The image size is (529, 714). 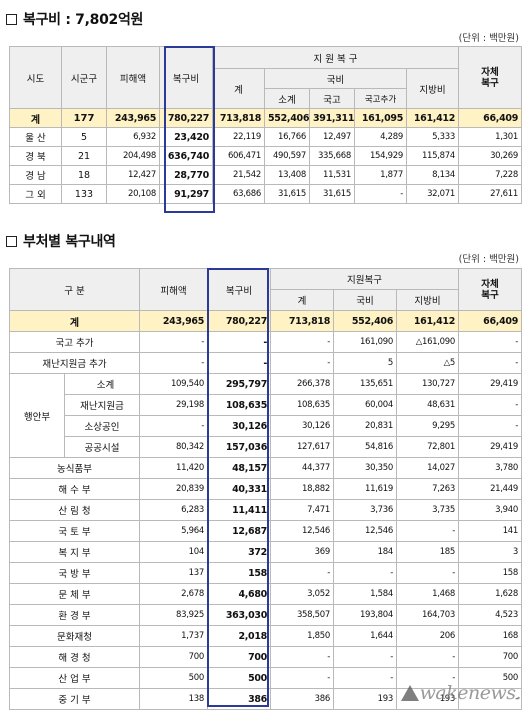 What do you see at coordinates (461, 693) in the screenshot?
I see `watermark-logo: wakenews.` at bounding box center [461, 693].